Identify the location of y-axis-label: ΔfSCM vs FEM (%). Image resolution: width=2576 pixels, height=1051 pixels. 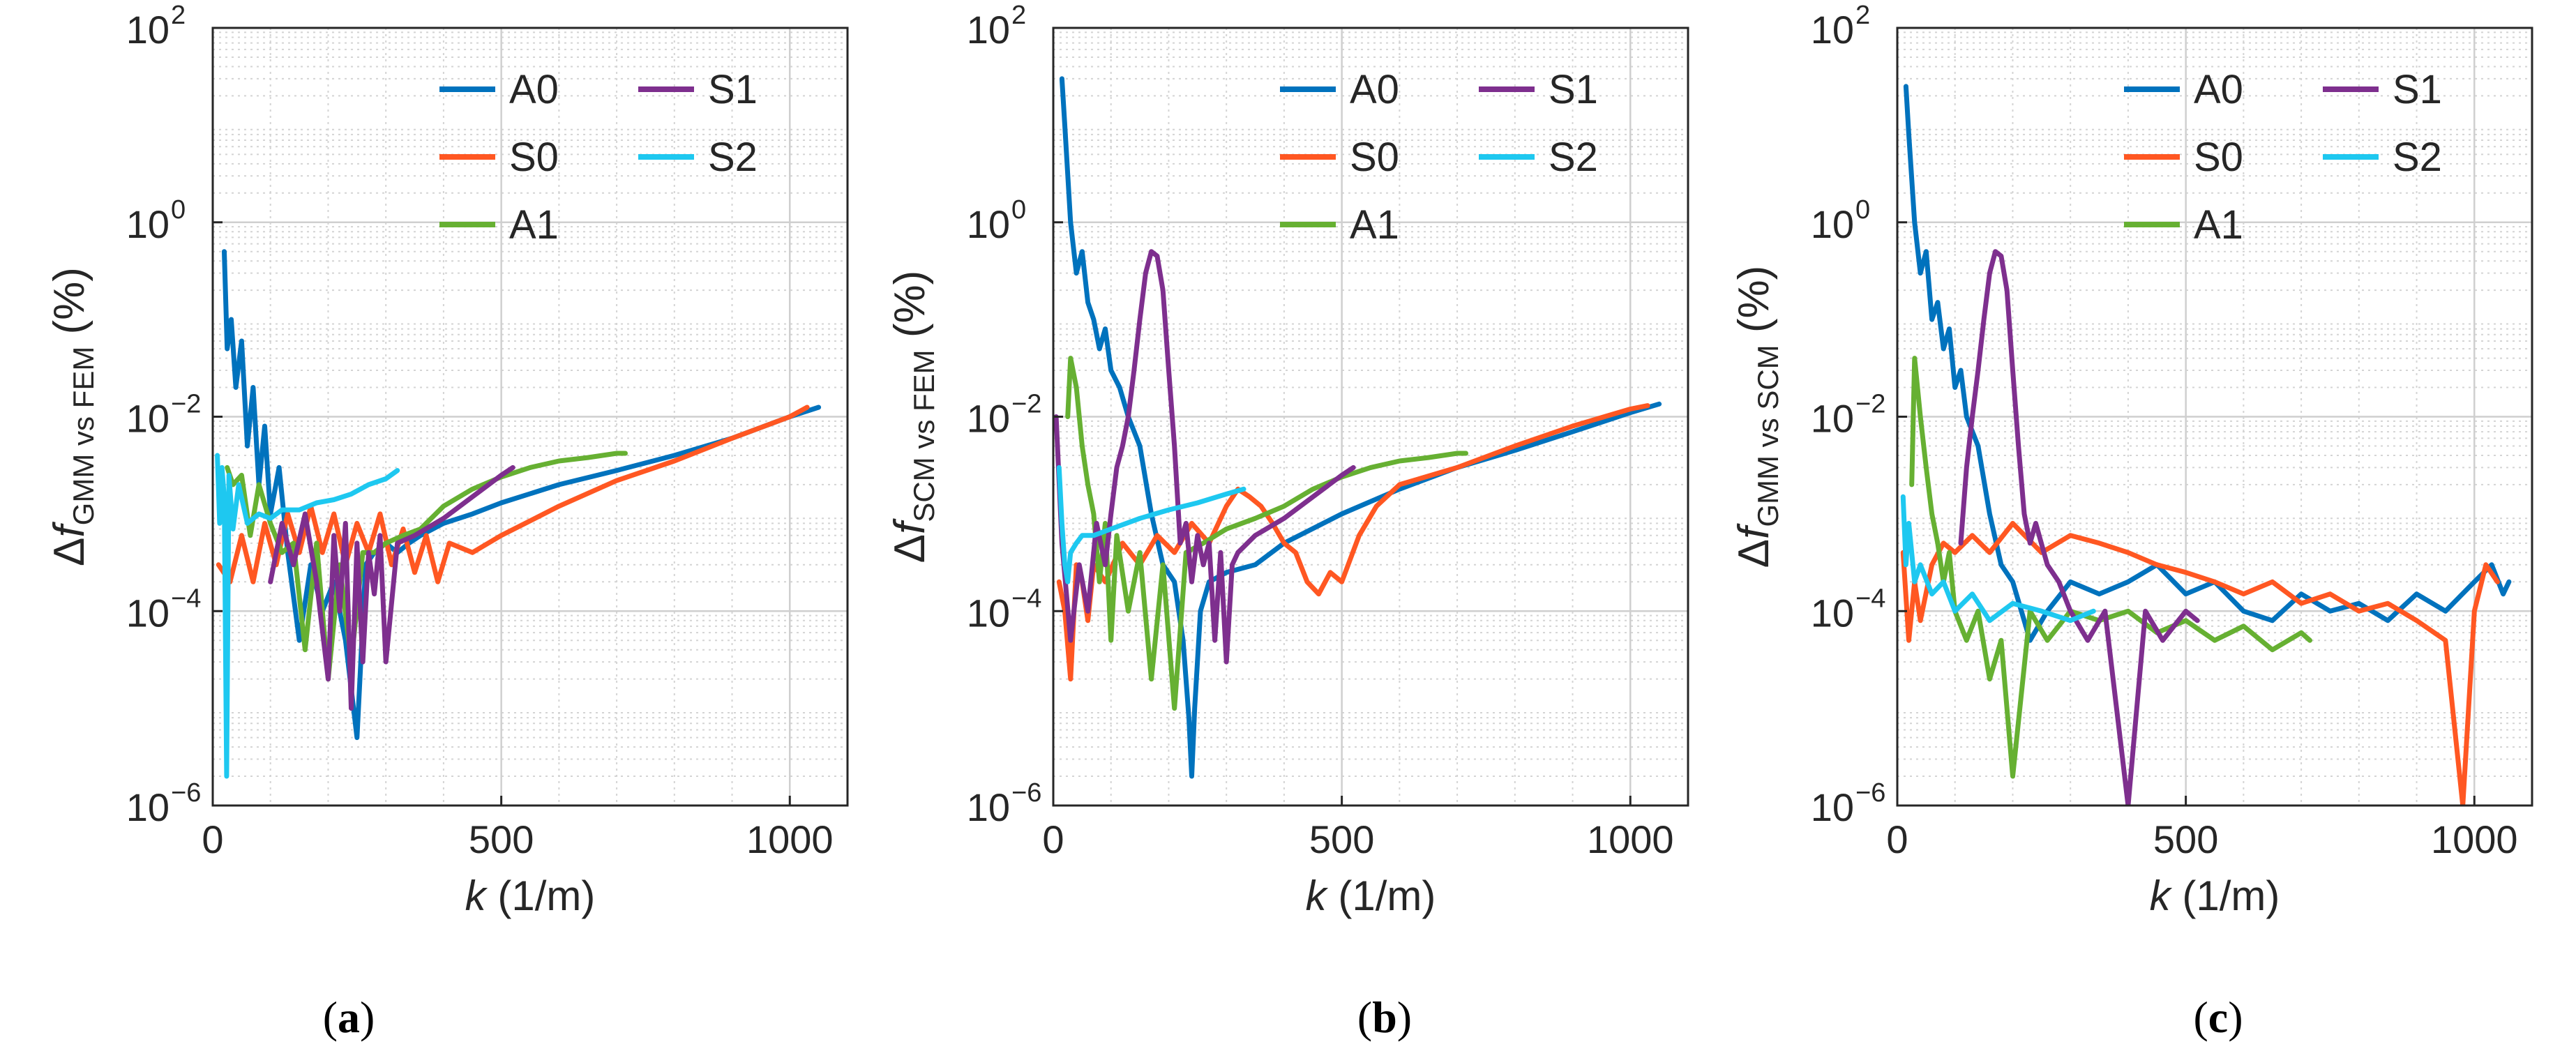
(913, 417).